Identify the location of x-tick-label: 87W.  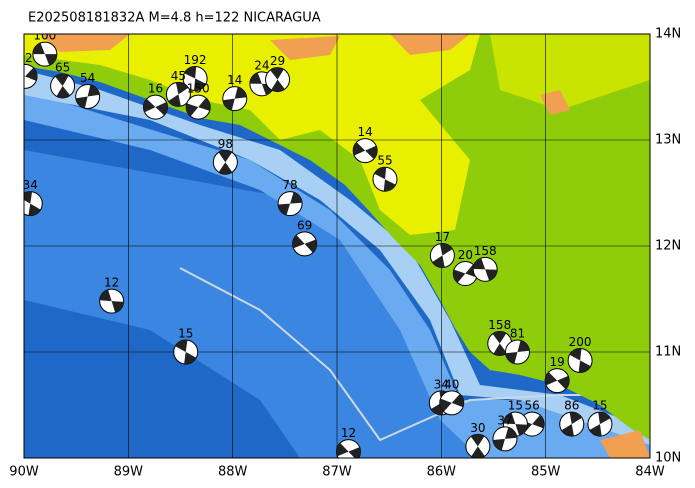
(337, 472).